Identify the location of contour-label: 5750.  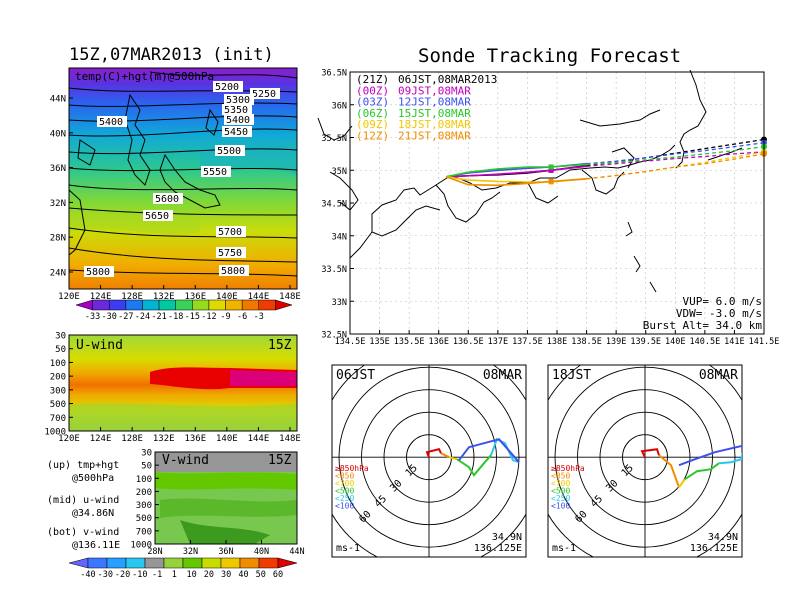
(230, 253).